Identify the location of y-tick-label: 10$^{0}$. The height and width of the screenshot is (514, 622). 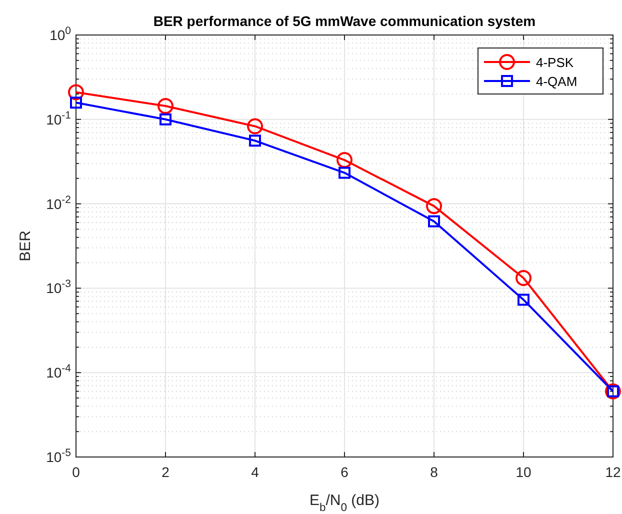
(61, 34).